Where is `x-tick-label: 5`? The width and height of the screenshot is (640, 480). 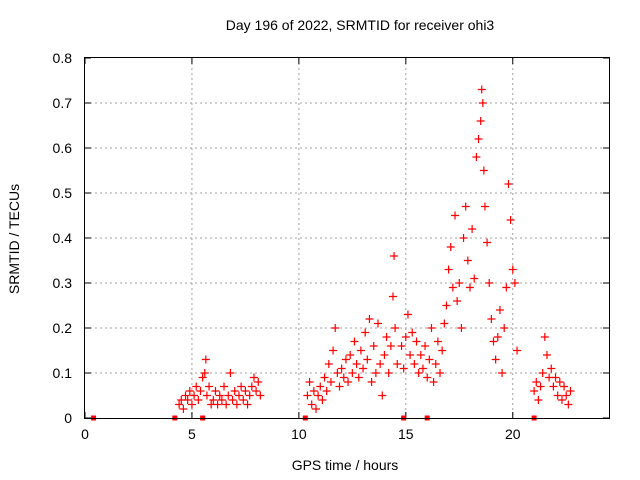
x-tick-label: 5 is located at coordinates (192, 434).